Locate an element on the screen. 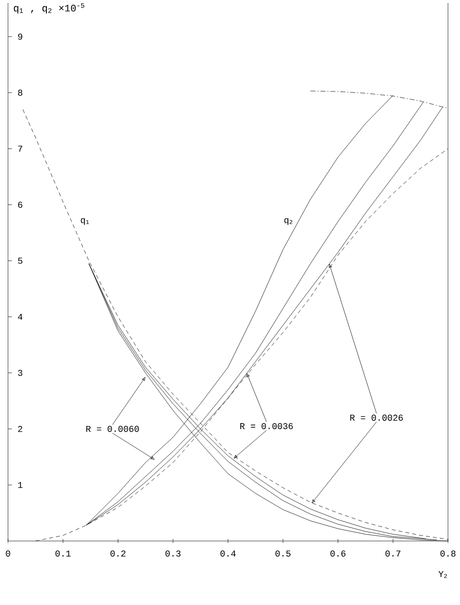 This screenshot has width=460, height=605. x-axis-title: Y$_{2}$ is located at coordinates (442, 574).